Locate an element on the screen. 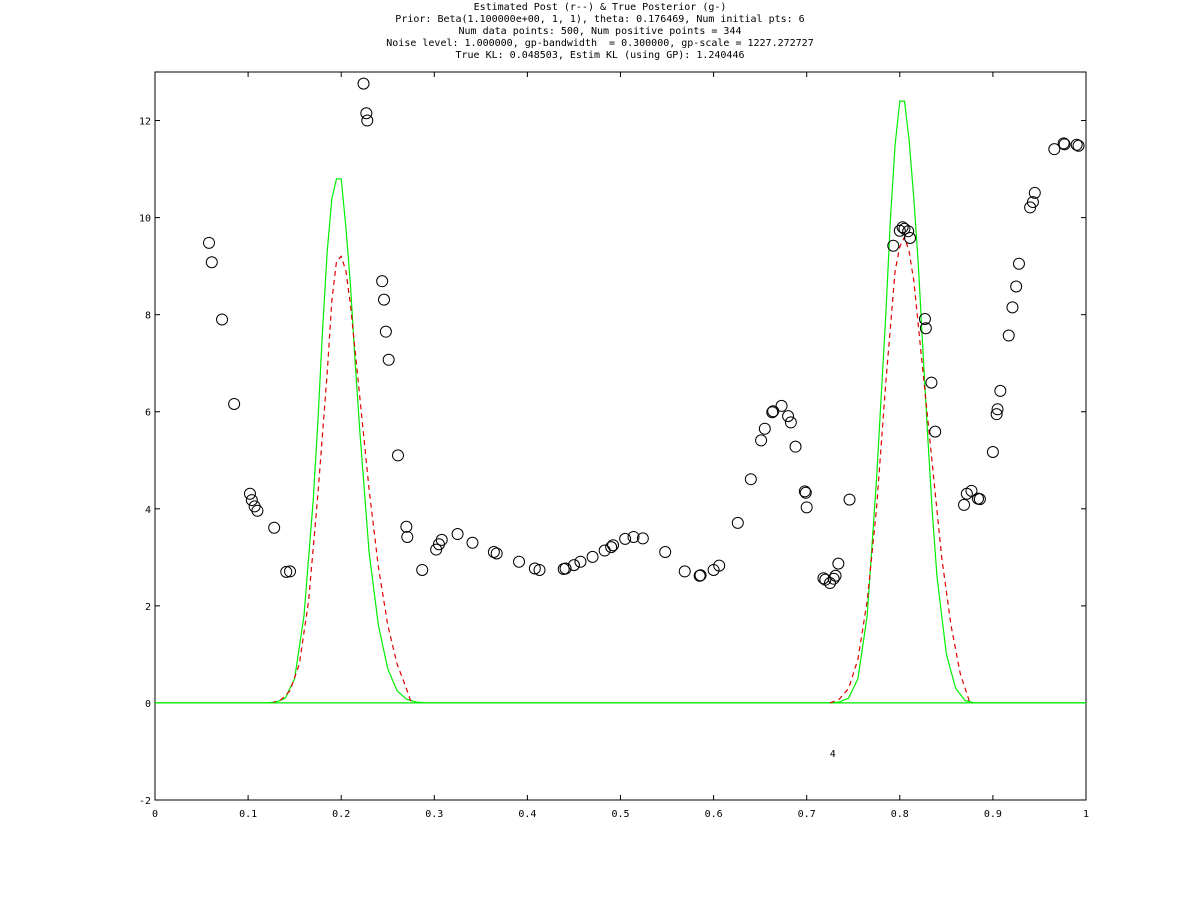  y-tick-label: -2 is located at coordinates (145, 801).